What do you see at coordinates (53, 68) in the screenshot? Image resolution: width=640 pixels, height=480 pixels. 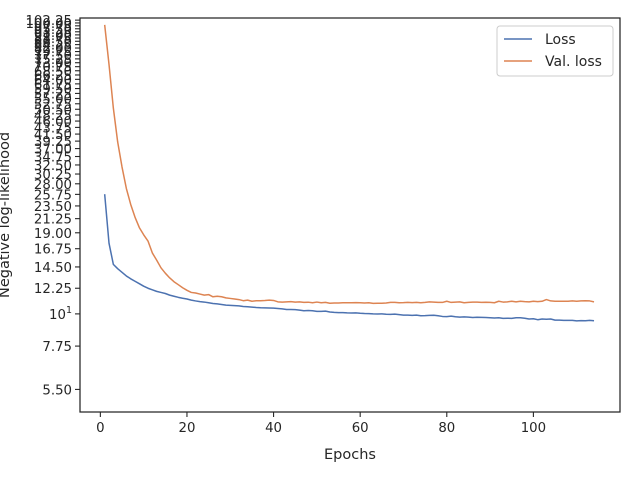 I see `y-tick-label: 70.75` at bounding box center [53, 68].